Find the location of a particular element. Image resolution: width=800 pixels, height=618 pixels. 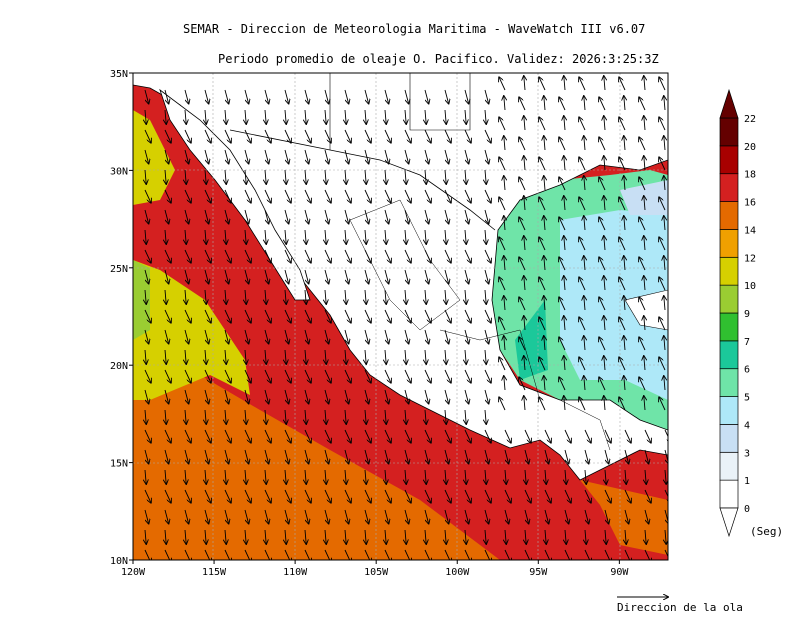

lon-tick-label: 110W is located at coordinates (295, 572).